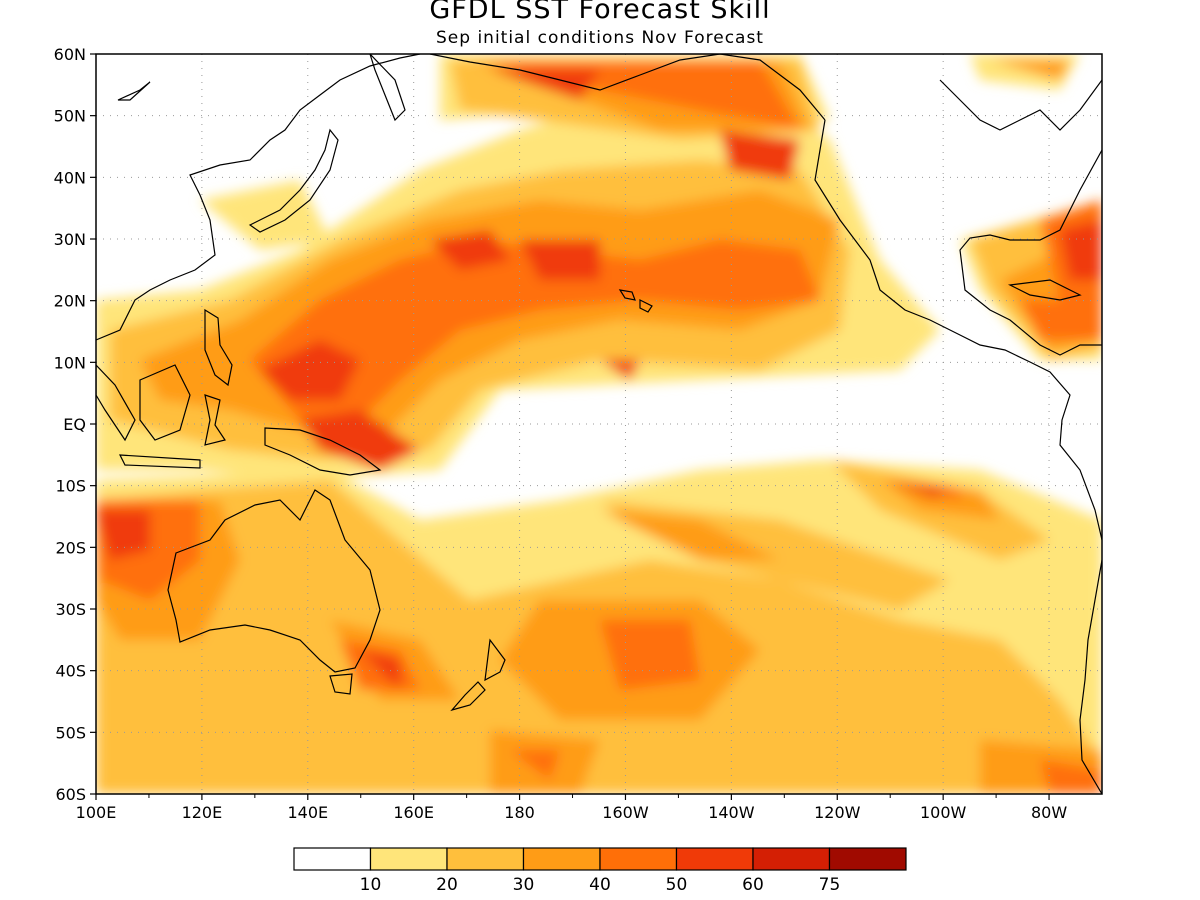 The height and width of the screenshot is (900, 1200). I want to click on lat-label: 30N, so click(70, 239).